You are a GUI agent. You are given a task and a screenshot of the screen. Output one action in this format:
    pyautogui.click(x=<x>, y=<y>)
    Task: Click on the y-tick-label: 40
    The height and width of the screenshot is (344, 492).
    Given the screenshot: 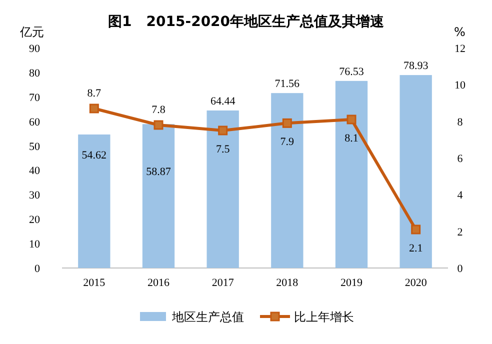 What is the action you would take?
    pyautogui.click(x=34, y=171)
    